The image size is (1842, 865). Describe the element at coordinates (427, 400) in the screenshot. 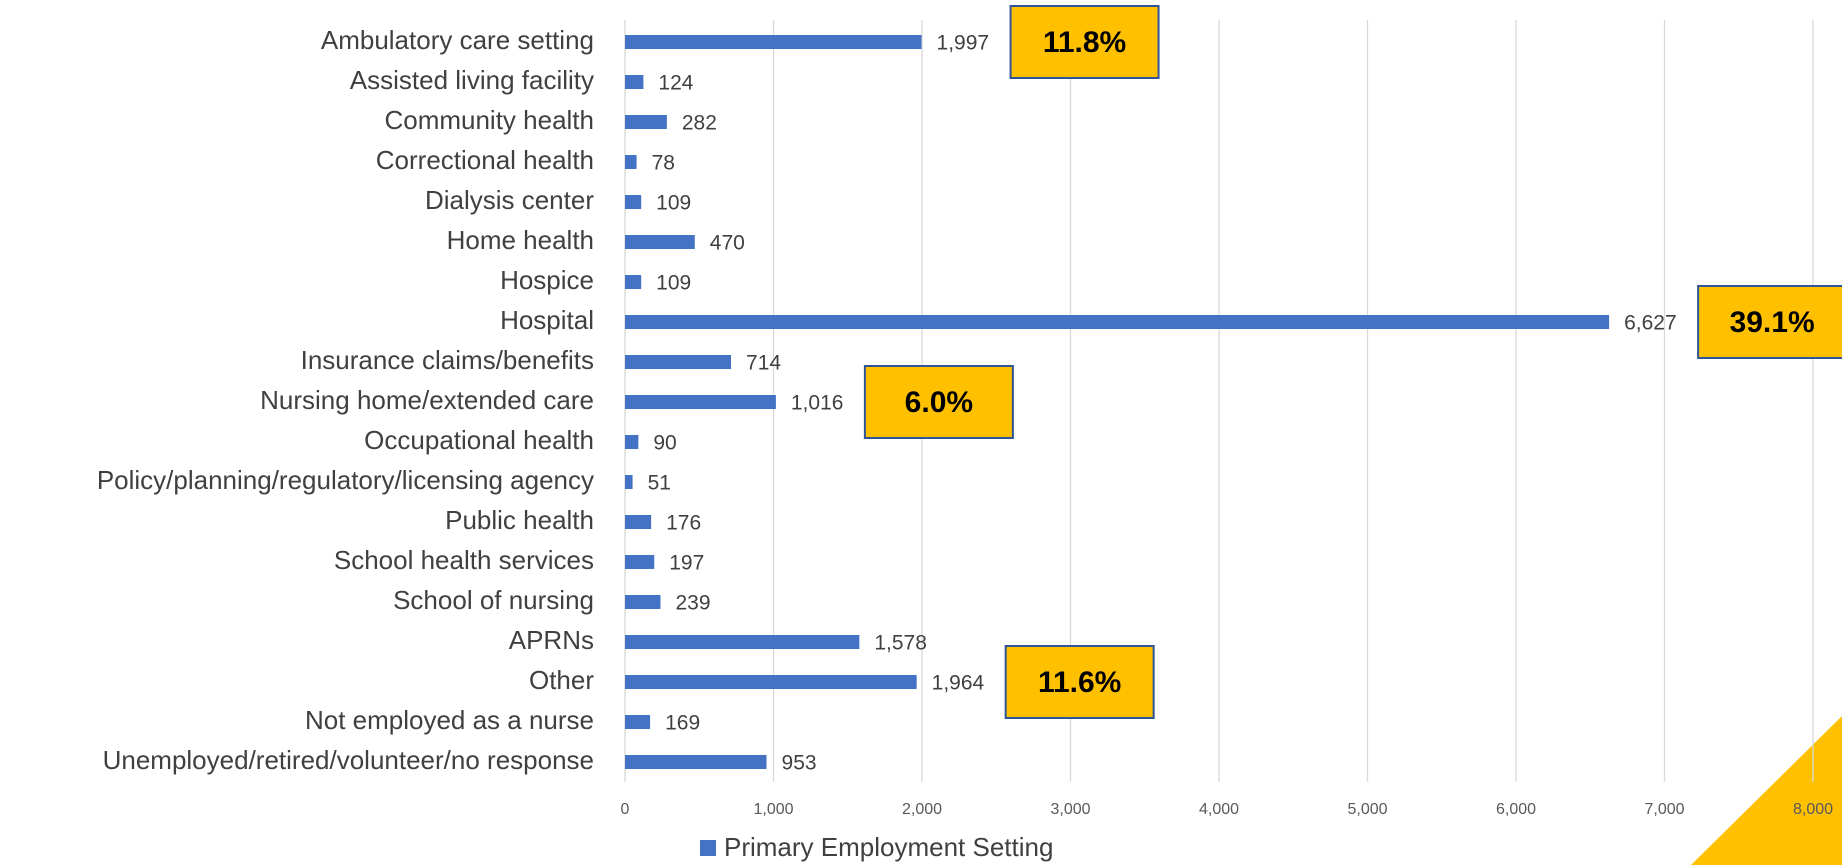

I see `y-tick-label: Nursing home/extended care` at that location.